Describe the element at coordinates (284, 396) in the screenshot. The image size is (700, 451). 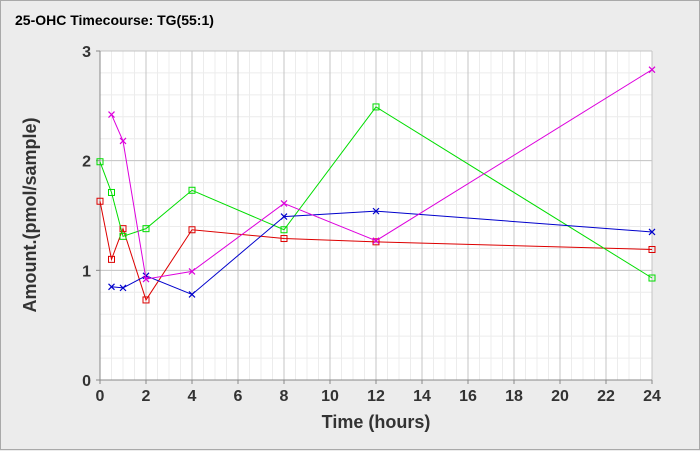
I see `x-tick-label: 8` at that location.